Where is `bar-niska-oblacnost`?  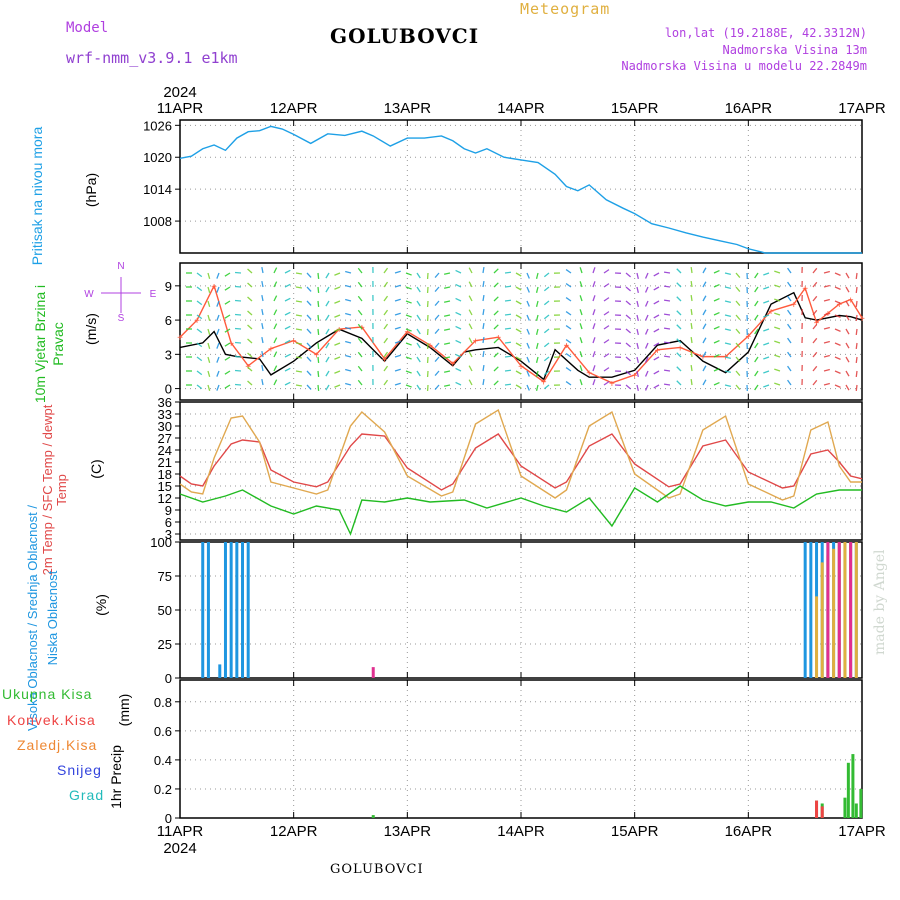
bar-niska-oblacnost is located at coordinates (828, 610).